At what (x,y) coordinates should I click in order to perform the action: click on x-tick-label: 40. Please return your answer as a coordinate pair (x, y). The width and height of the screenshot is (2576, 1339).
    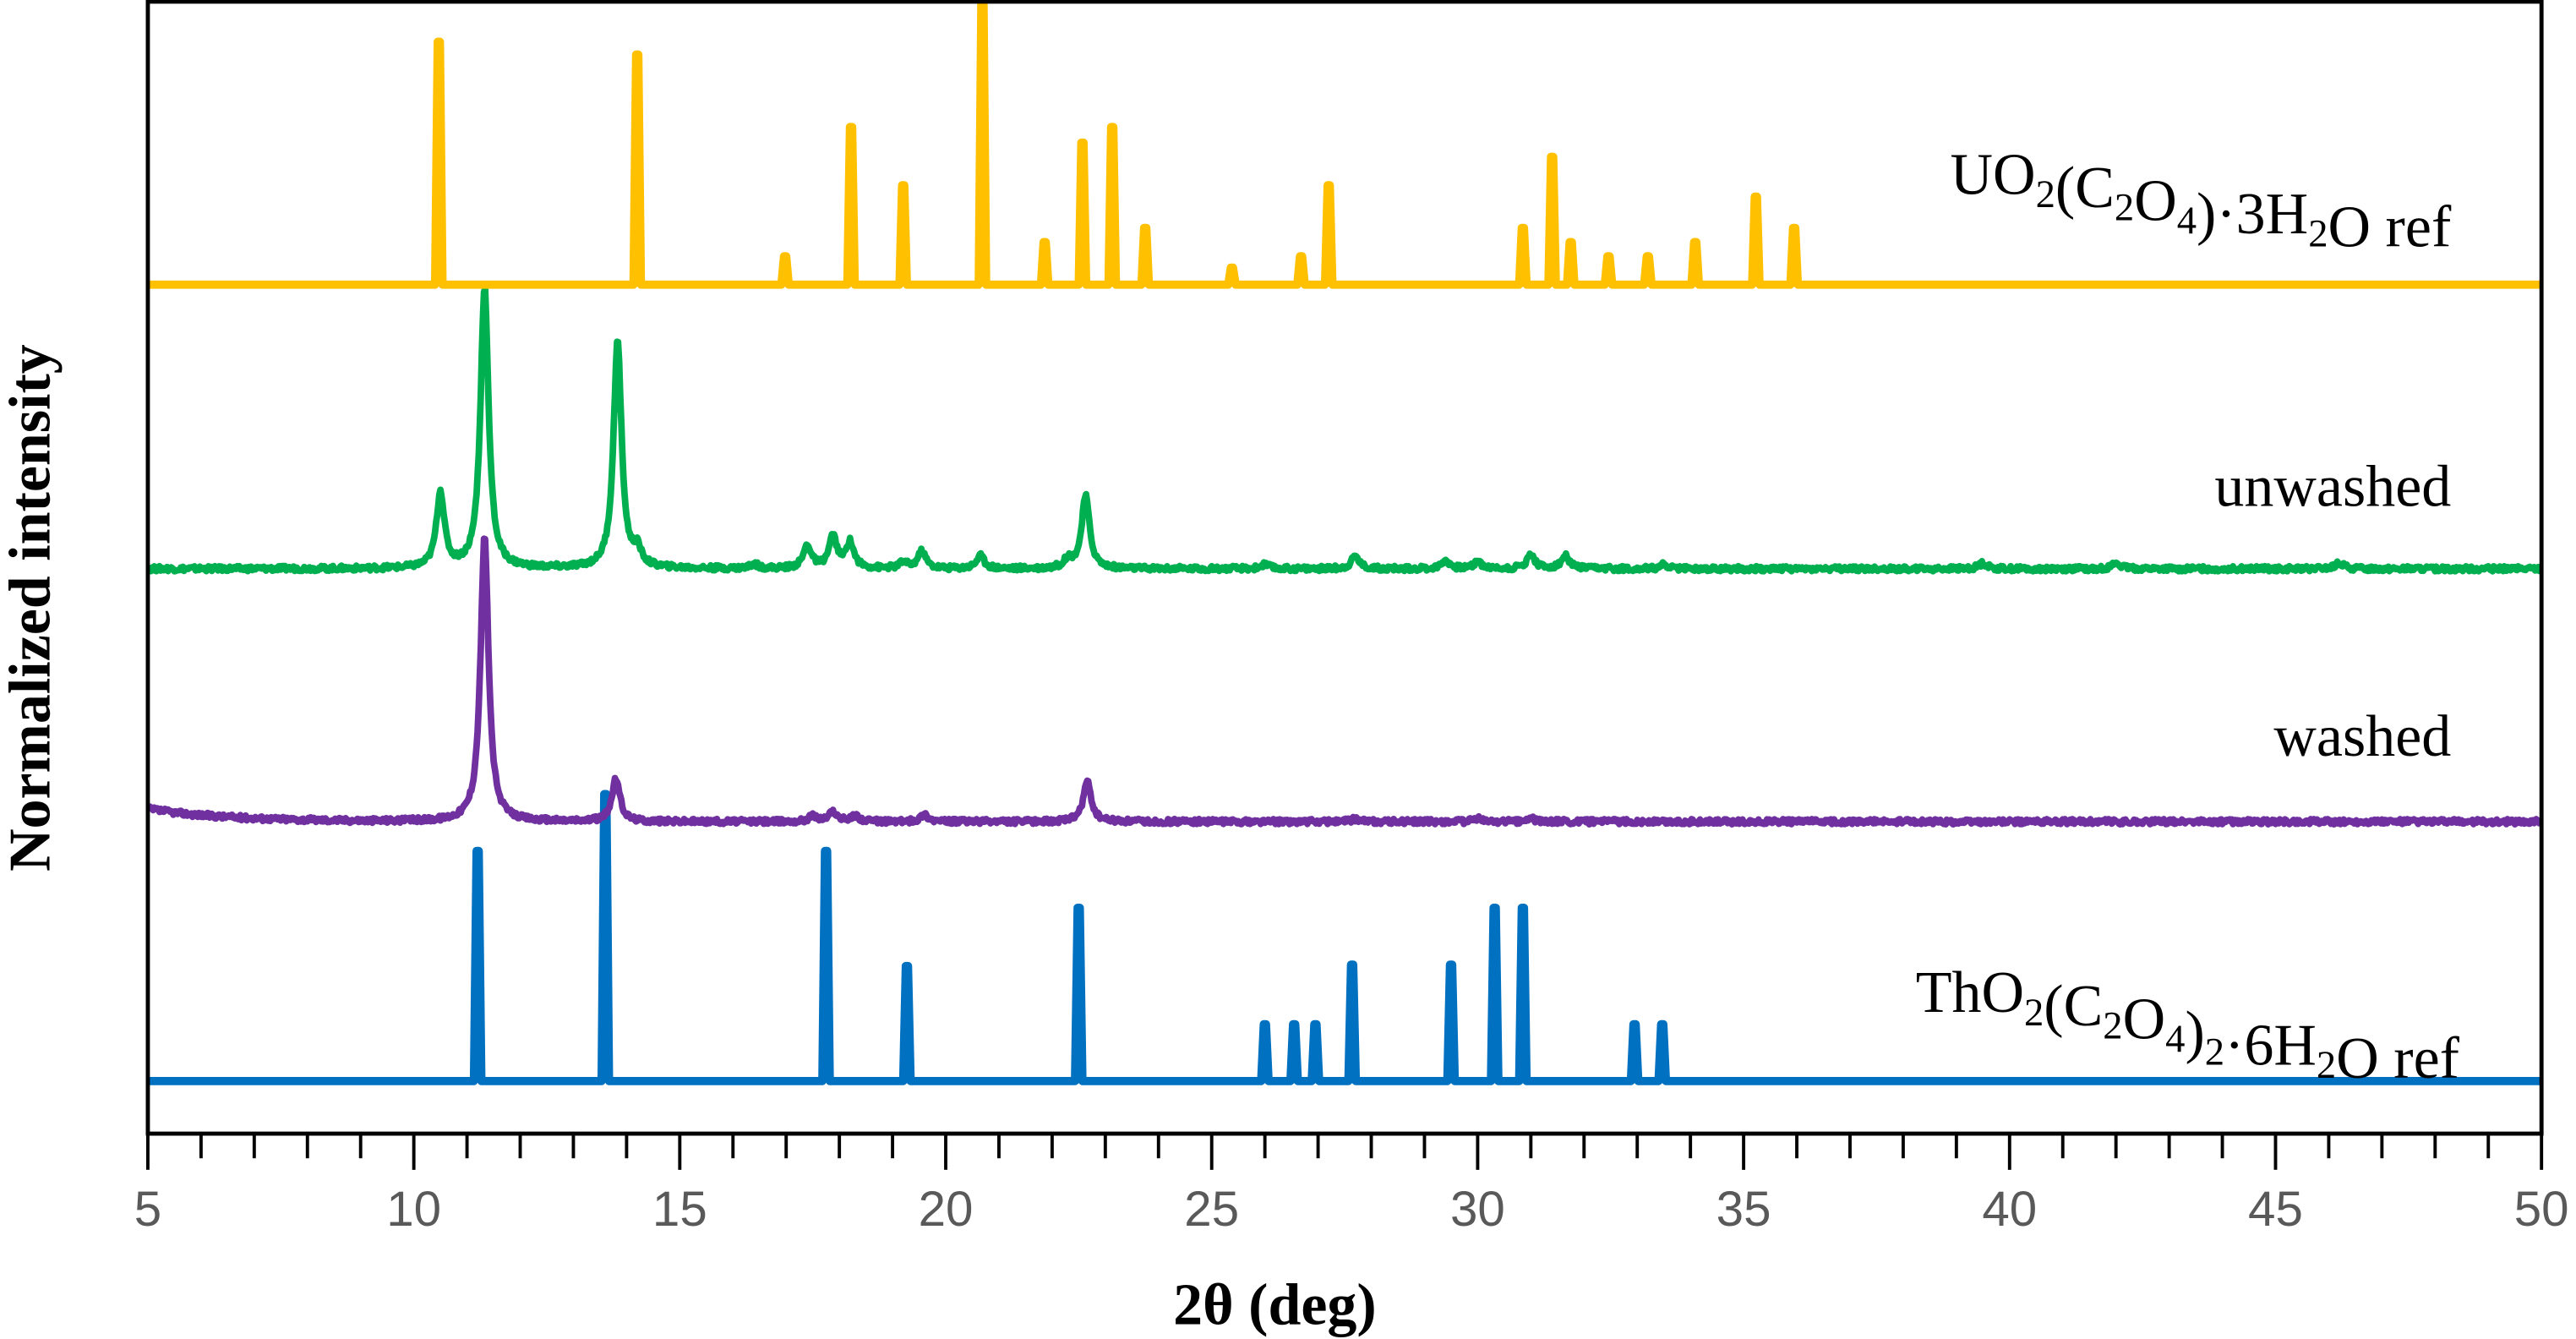
    Looking at the image, I should click on (2009, 1210).